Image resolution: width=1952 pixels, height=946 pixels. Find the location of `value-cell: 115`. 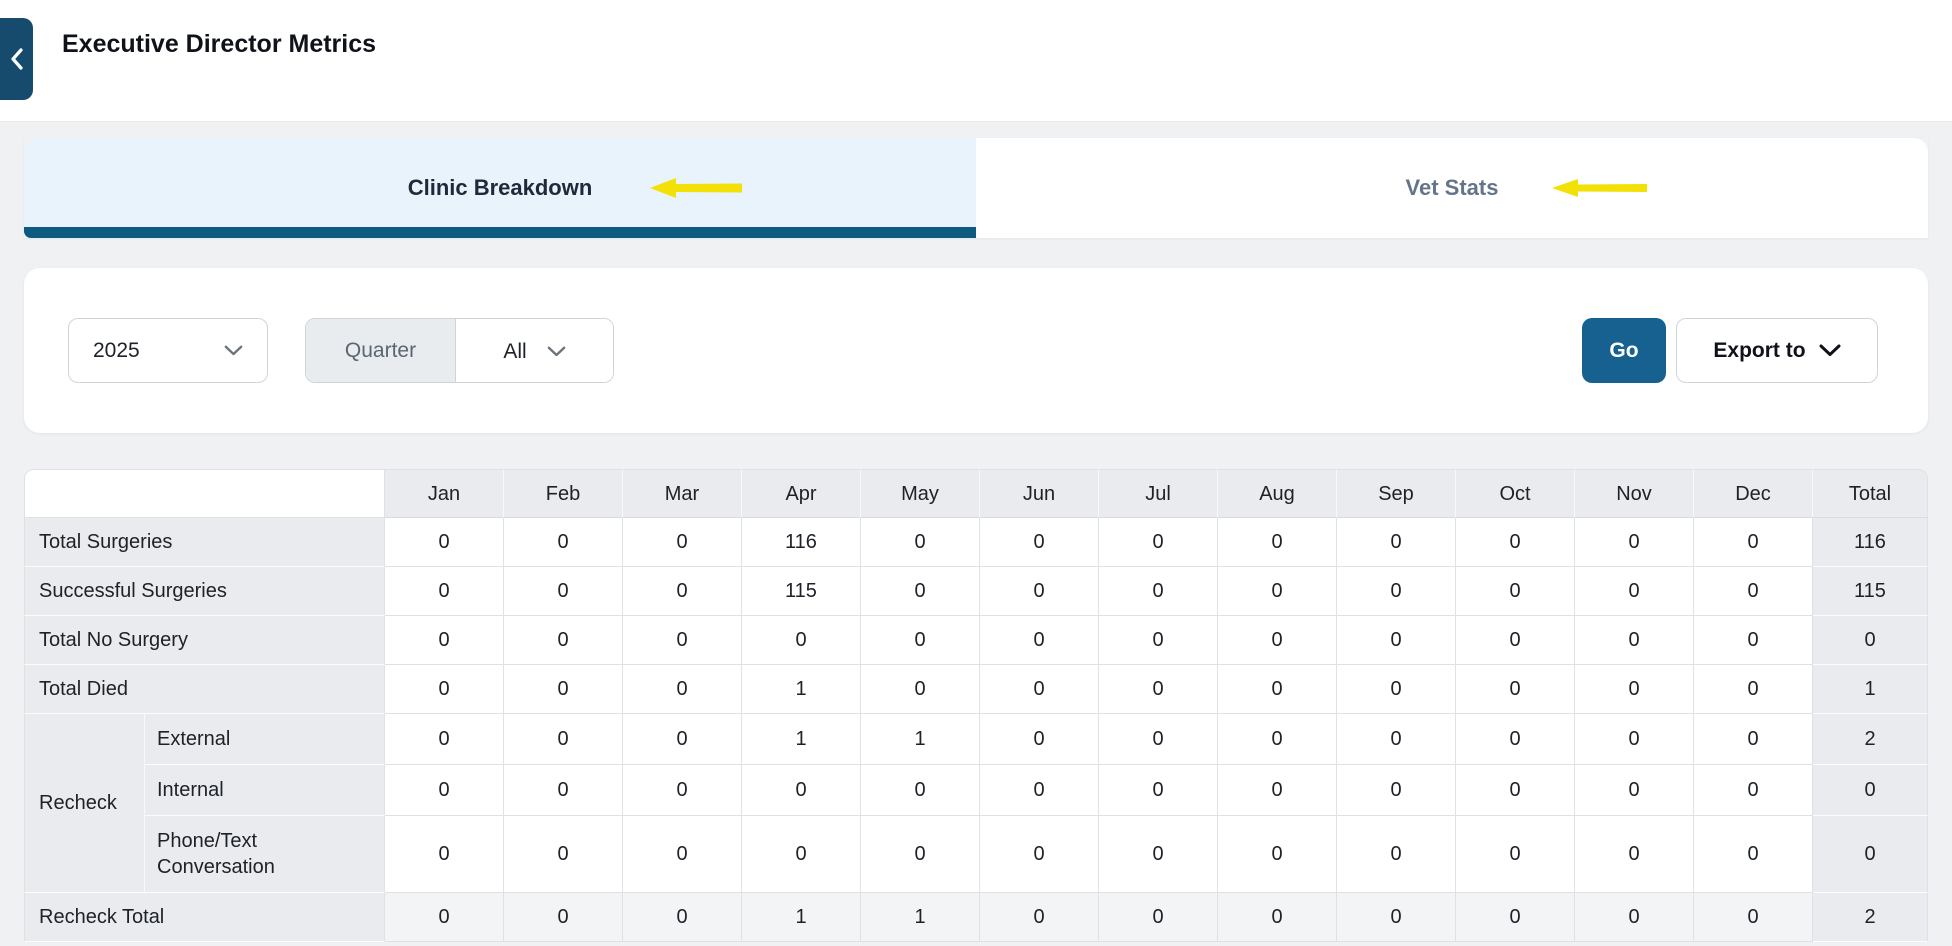

value-cell: 115 is located at coordinates (801, 591).